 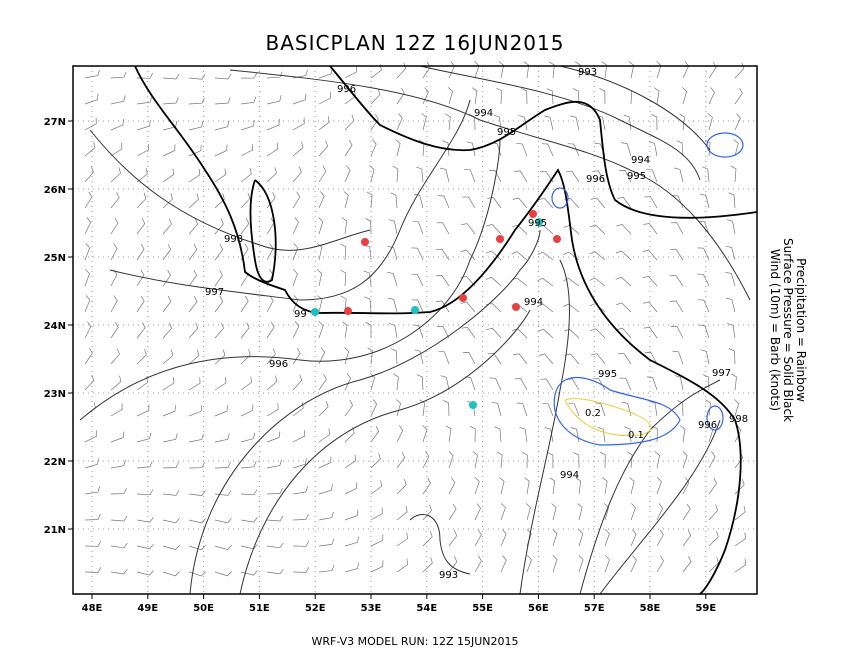 I want to click on precip-label: 0.1, so click(x=636, y=435).